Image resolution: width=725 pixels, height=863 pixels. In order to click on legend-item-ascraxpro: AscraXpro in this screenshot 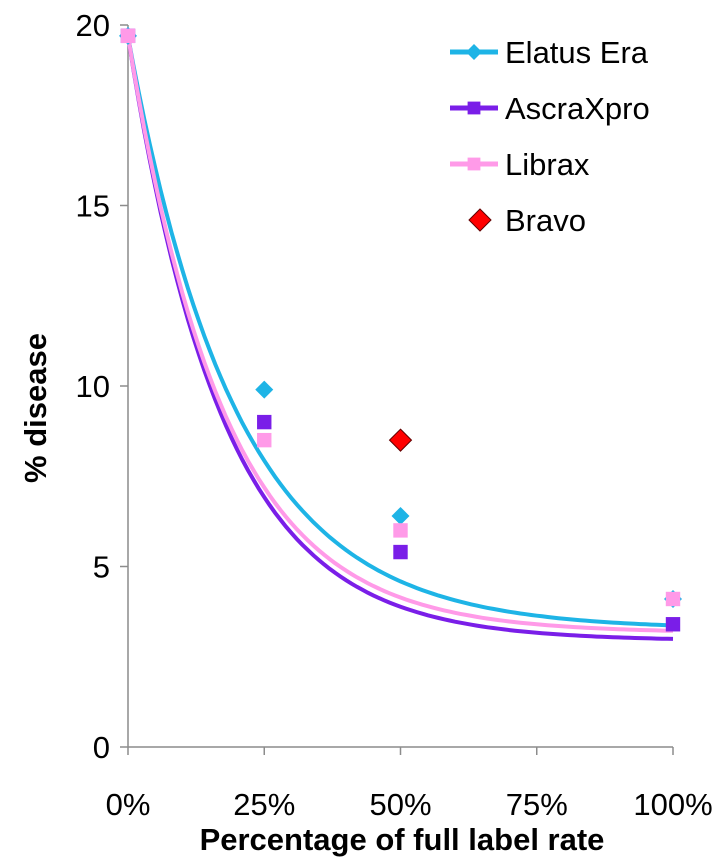, I will do `click(550, 108)`.